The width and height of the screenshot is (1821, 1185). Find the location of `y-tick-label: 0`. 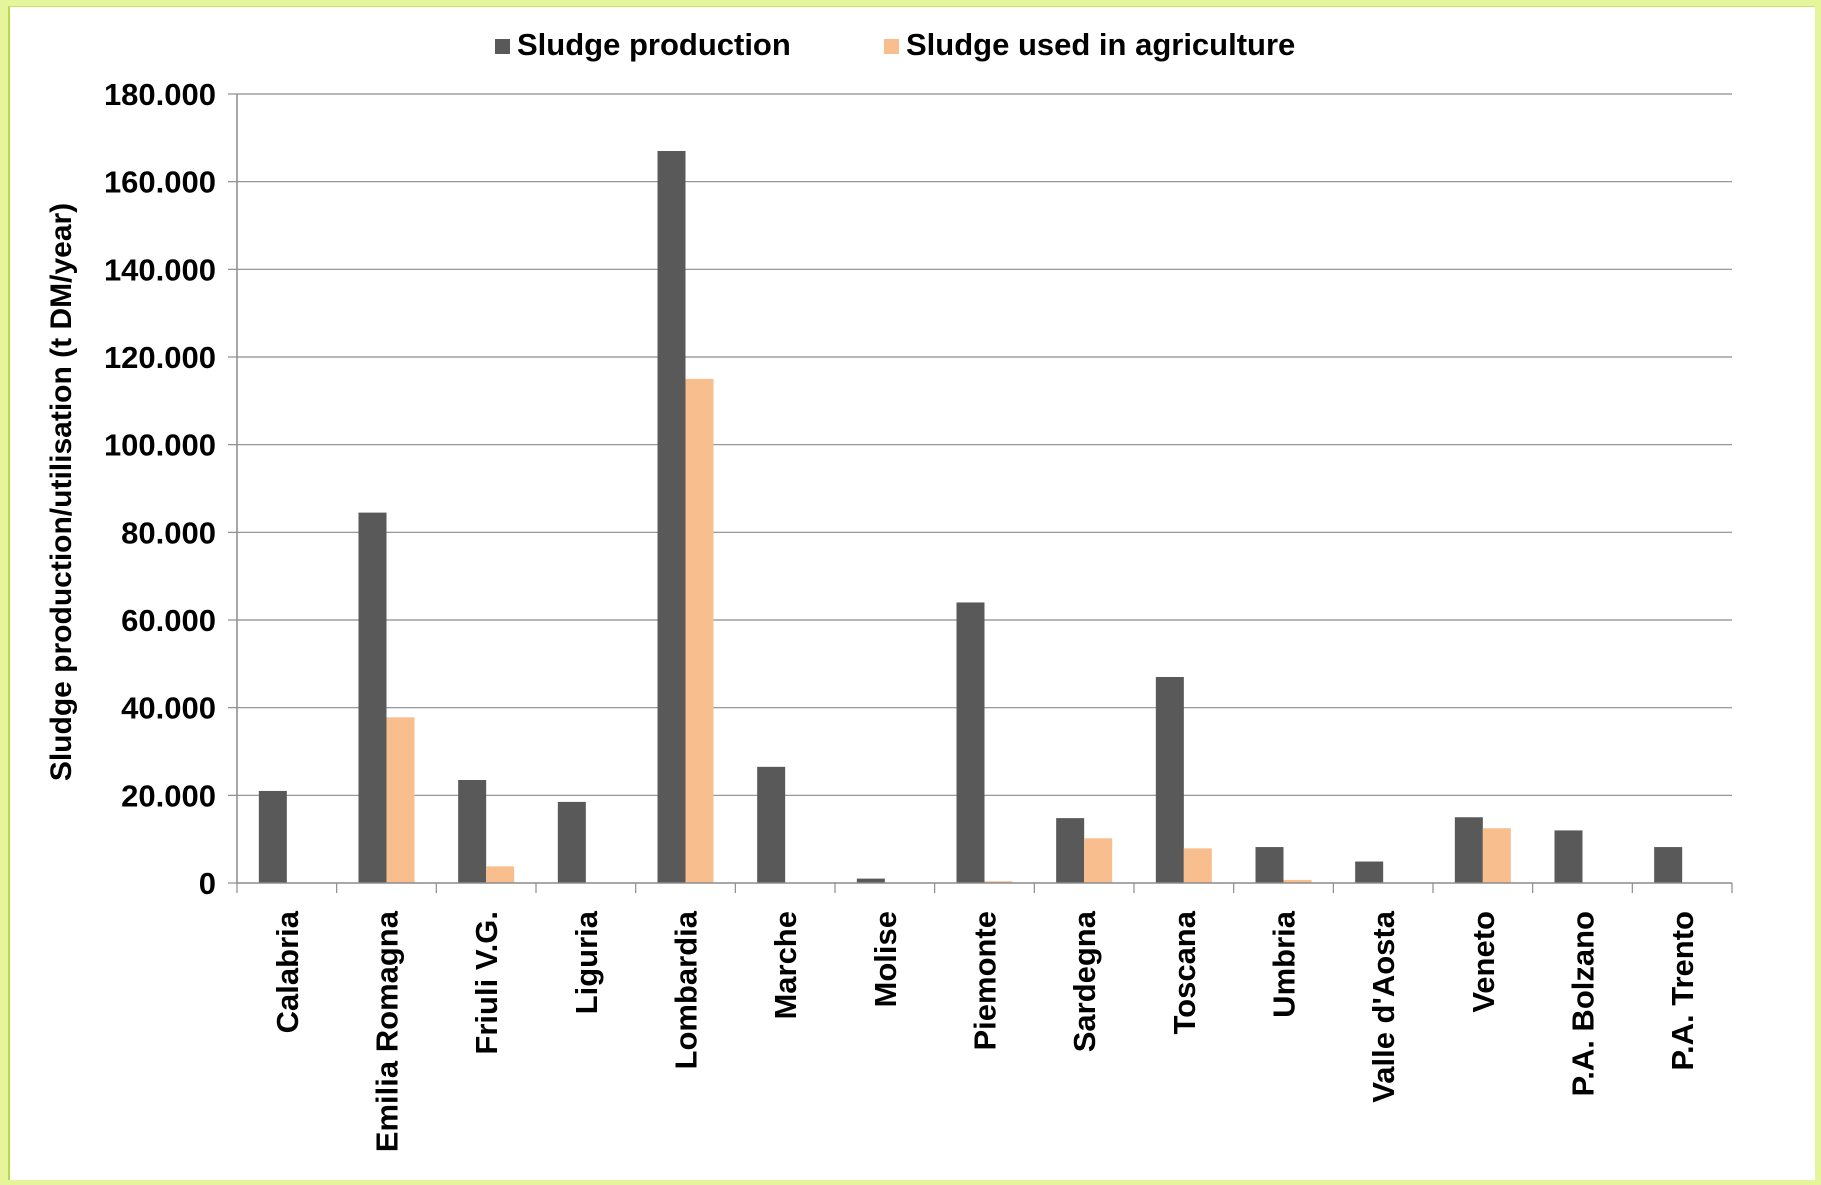

y-tick-label: 0 is located at coordinates (207, 883).